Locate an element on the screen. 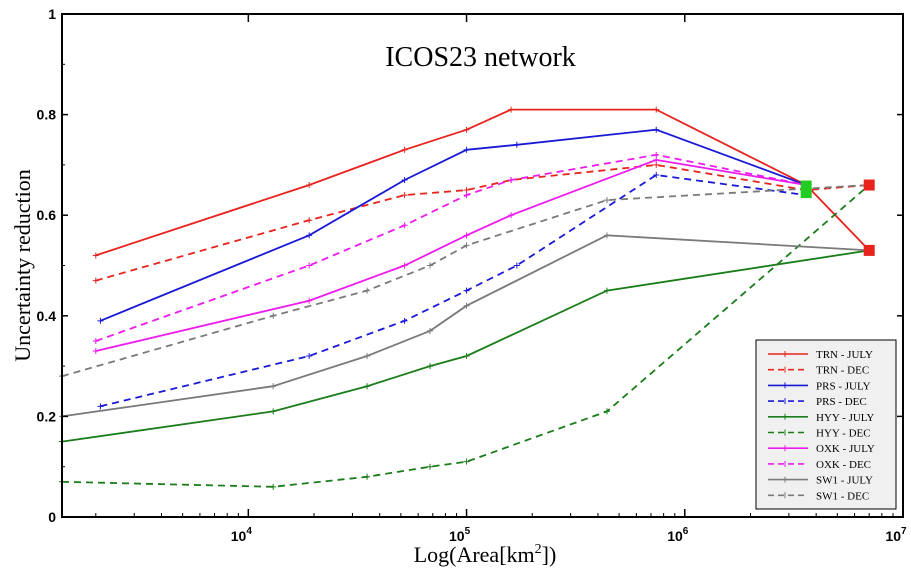 Image resolution: width=911 pixels, height=570 pixels. y-tick-label: 0 is located at coordinates (52, 517).